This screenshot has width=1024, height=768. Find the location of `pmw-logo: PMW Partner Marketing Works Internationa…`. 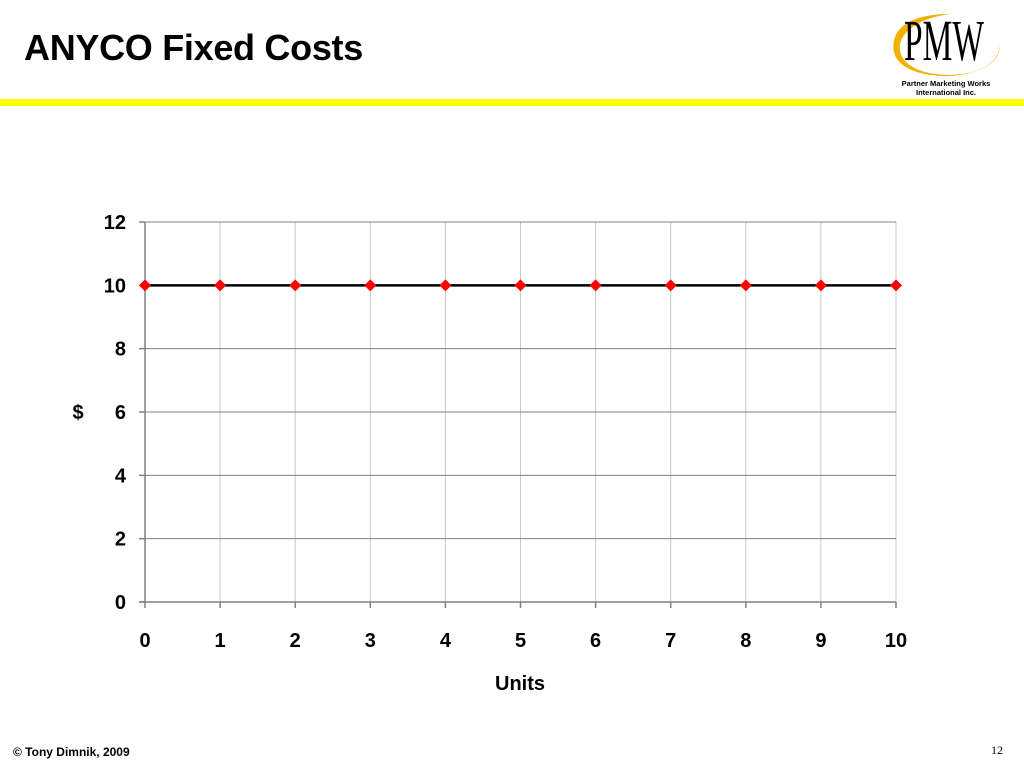

pmw-logo: PMW Partner Marketing Works Internationa… is located at coordinates (946, 50).